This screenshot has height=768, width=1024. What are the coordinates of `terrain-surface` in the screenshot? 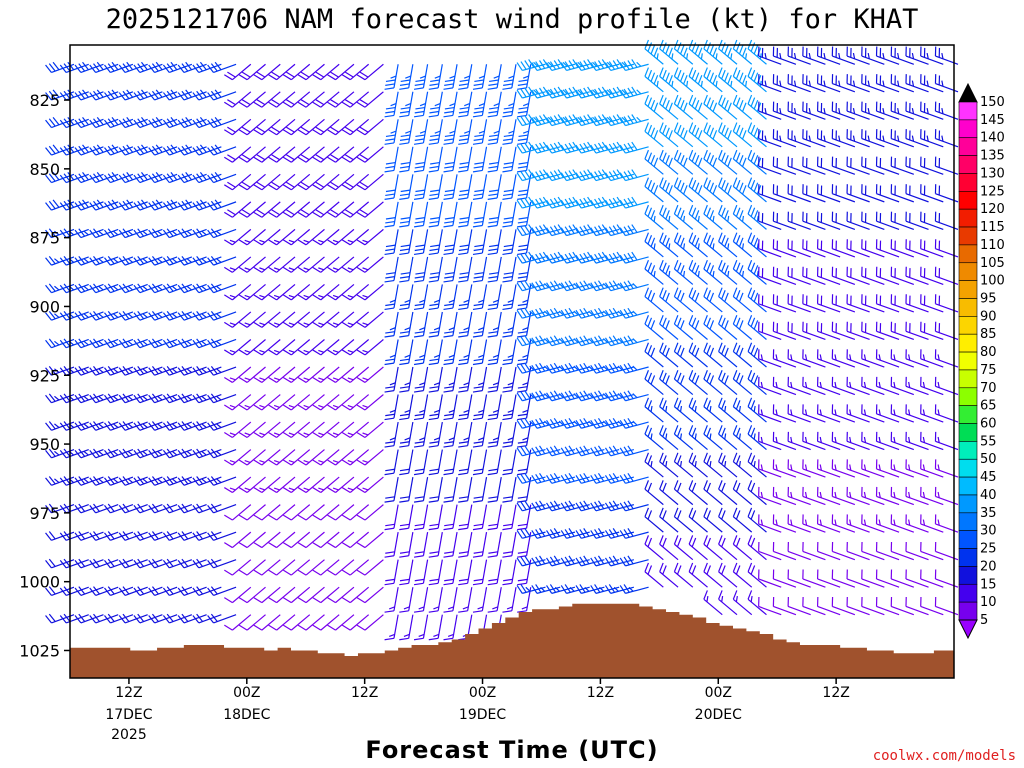 It's located at (512, 640).